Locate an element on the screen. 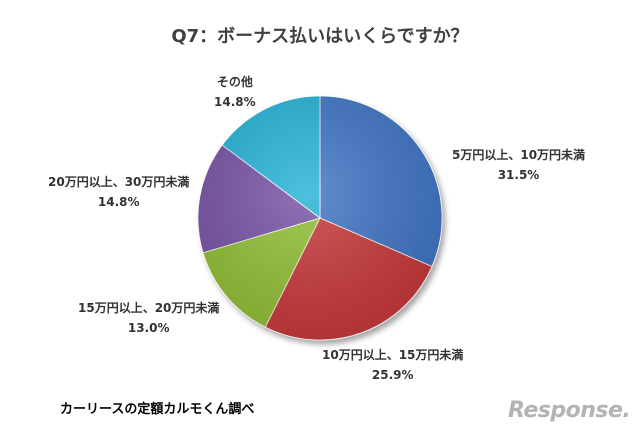 The width and height of the screenshot is (640, 436). slice-label-15-20: 15万円以上、20万円未満 13.0% is located at coordinates (148, 318).